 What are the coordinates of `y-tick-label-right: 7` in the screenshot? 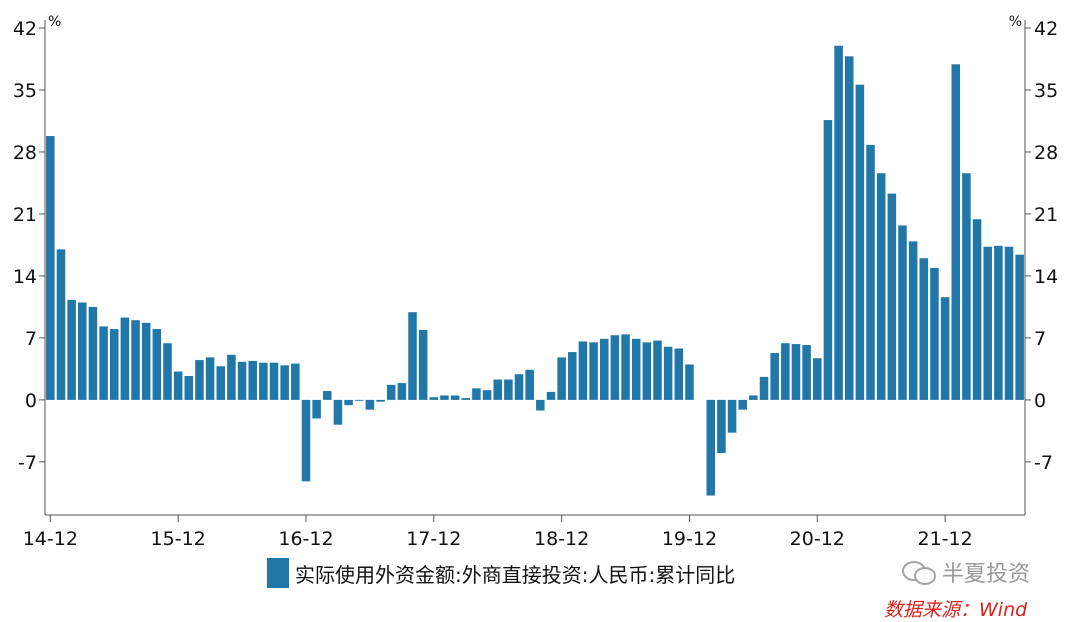 It's located at (1040, 339).